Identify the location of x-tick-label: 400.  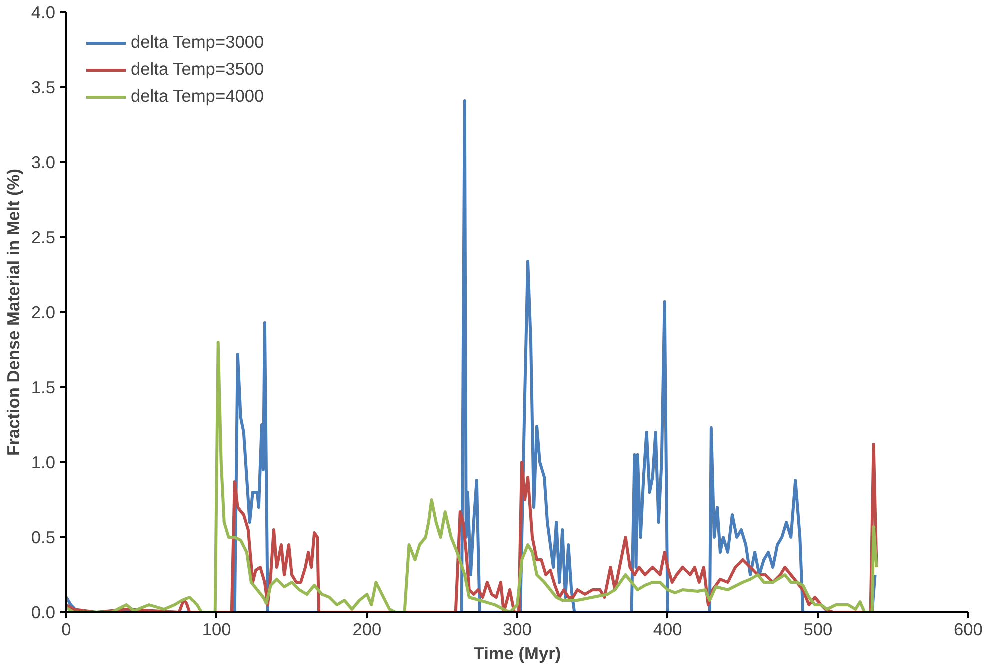
(667, 630).